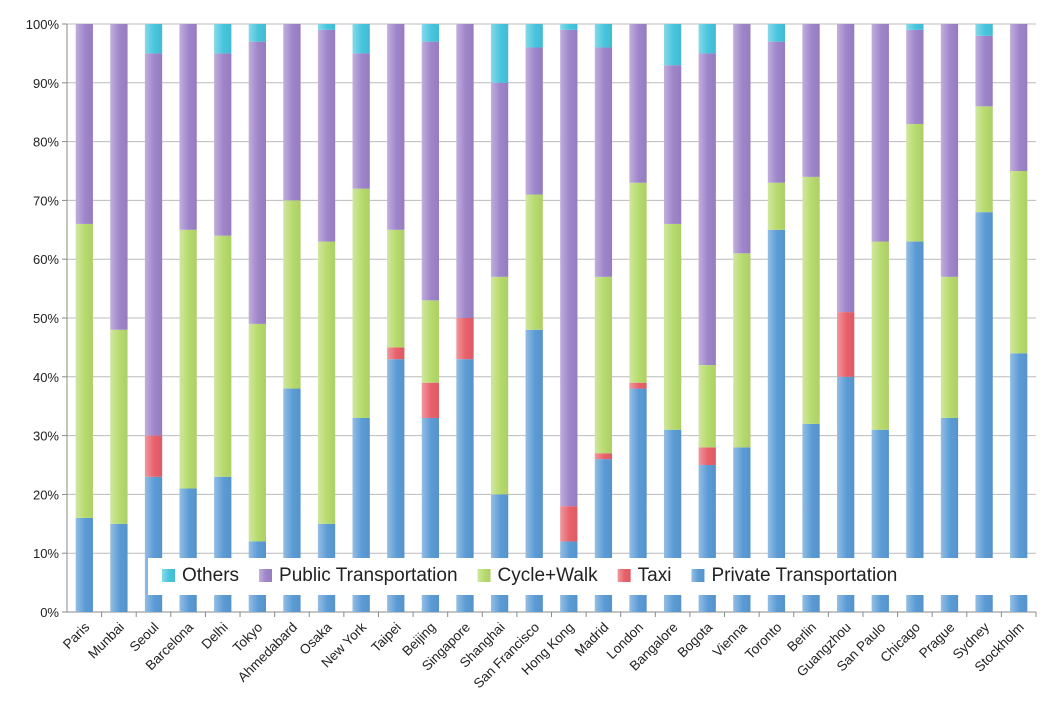 The width and height of the screenshot is (1062, 725). Describe the element at coordinates (548, 575) in the screenshot. I see `legend-label: Cycle+Walk` at that location.